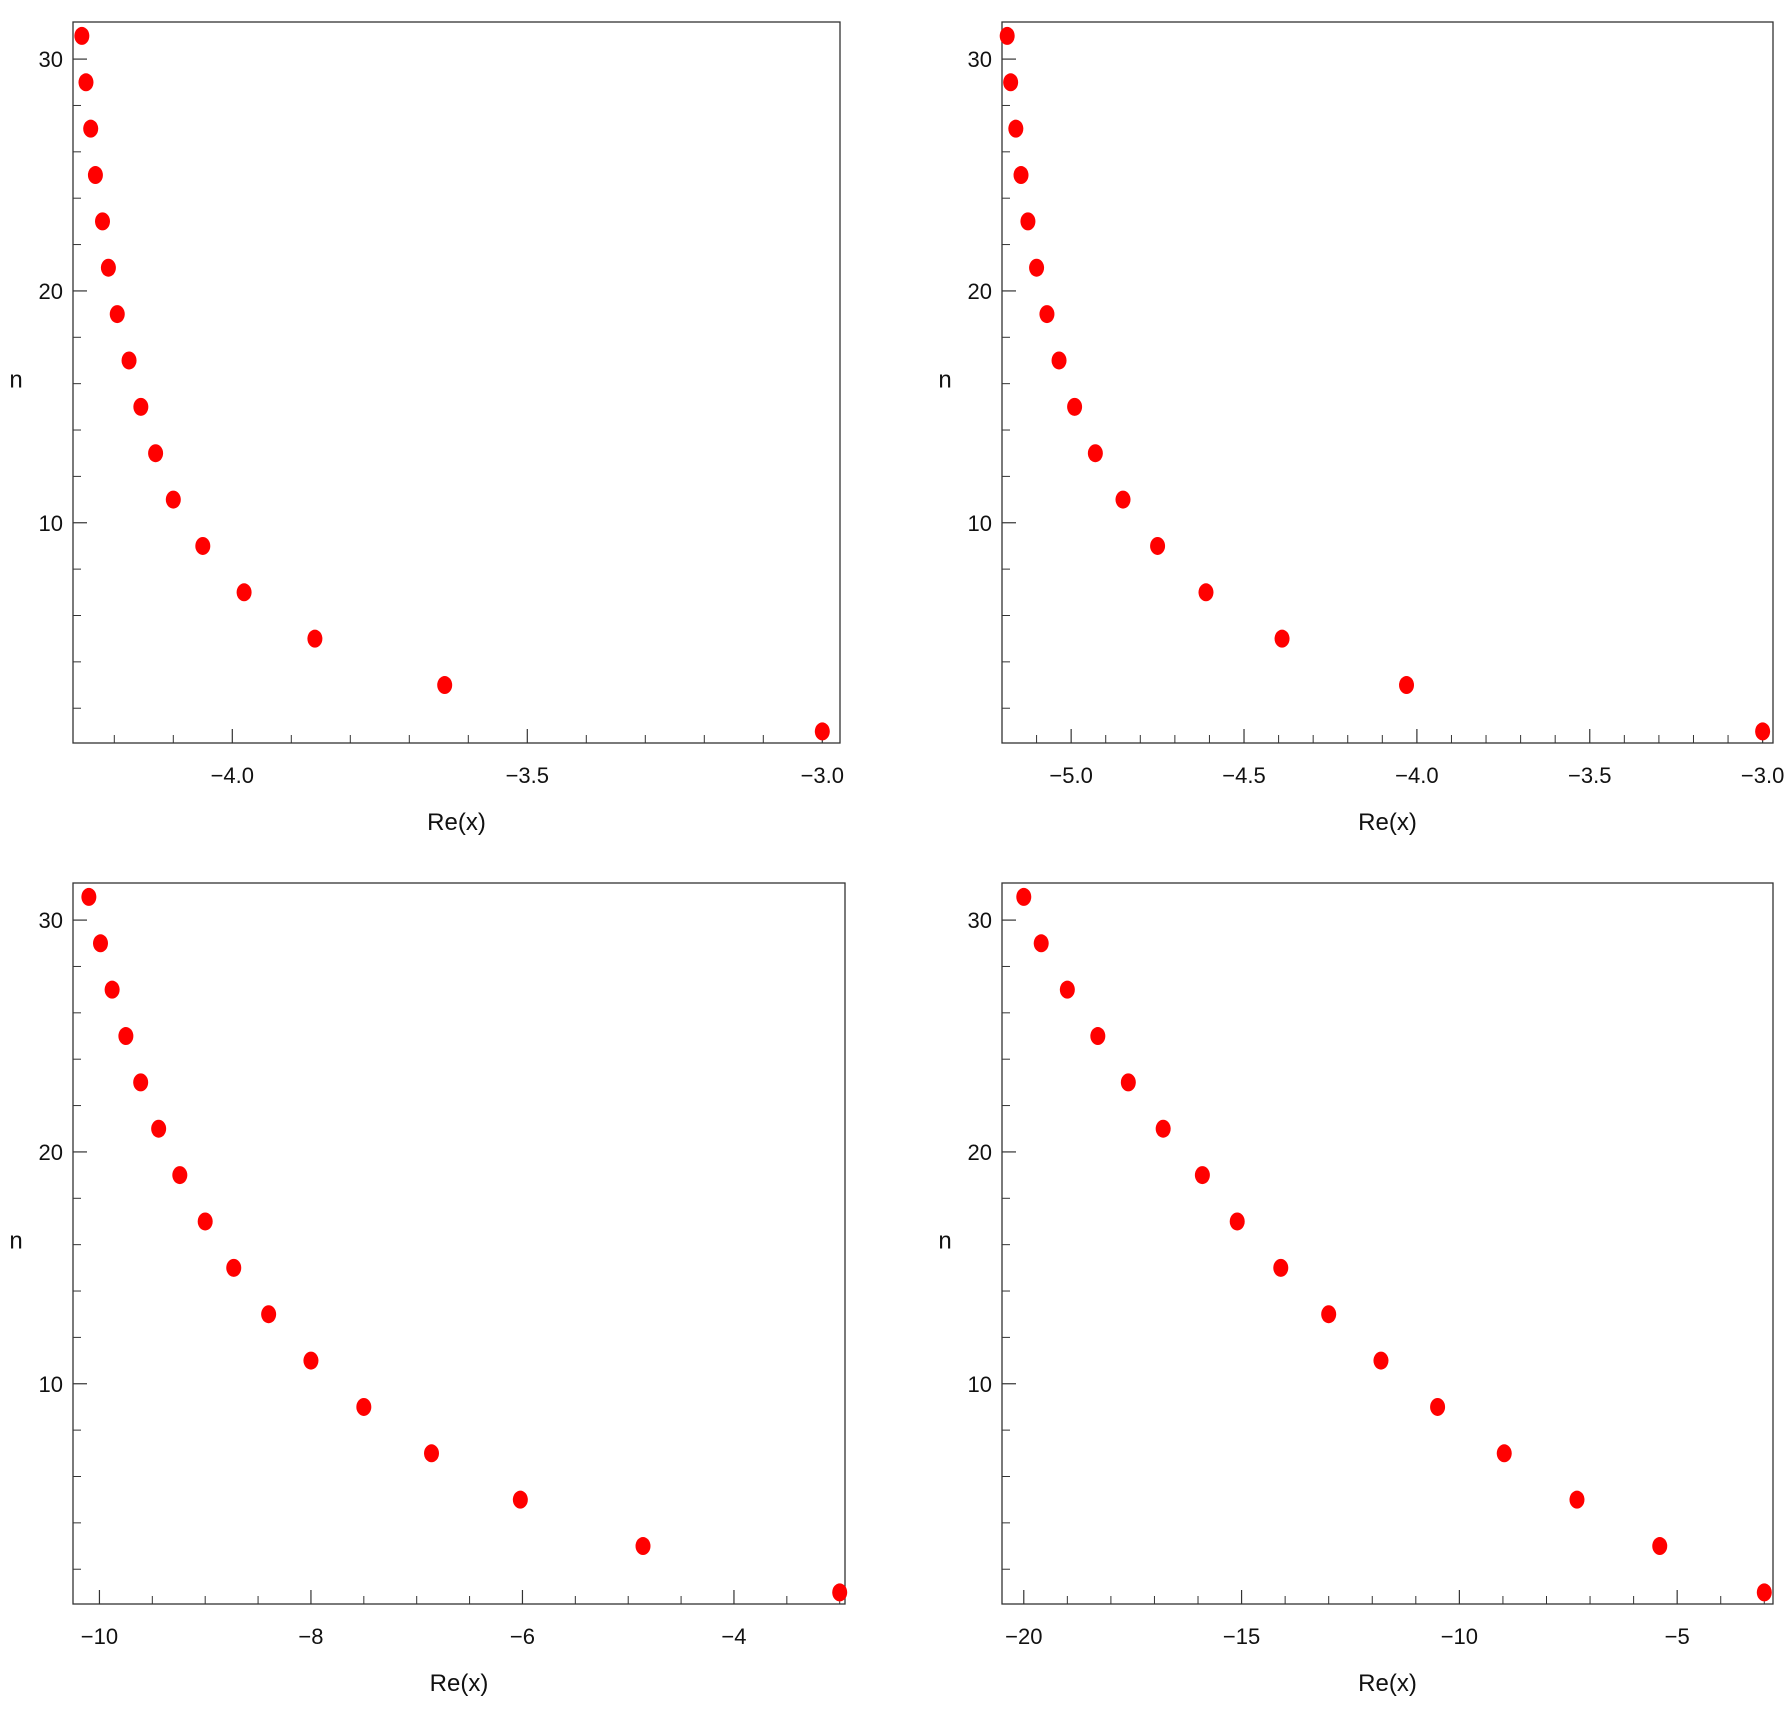  I want to click on x-tick-label: −5, so click(1677, 1636).